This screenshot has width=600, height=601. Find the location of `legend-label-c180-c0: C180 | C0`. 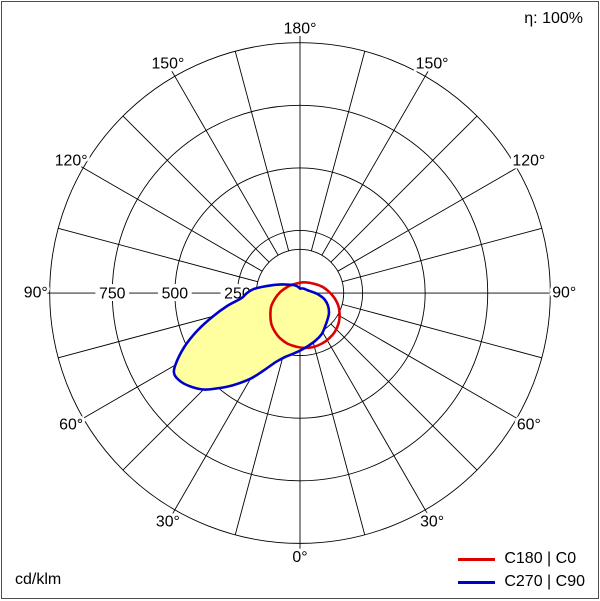

legend-label-c180-c0: C180 | C0 is located at coordinates (540, 558).